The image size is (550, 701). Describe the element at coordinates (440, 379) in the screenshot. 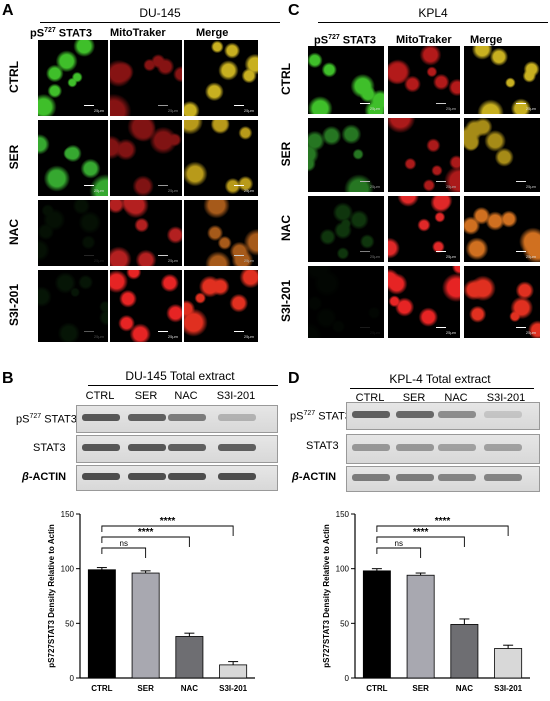

I see `wb-right-title: KPL-4 Total extract` at that location.